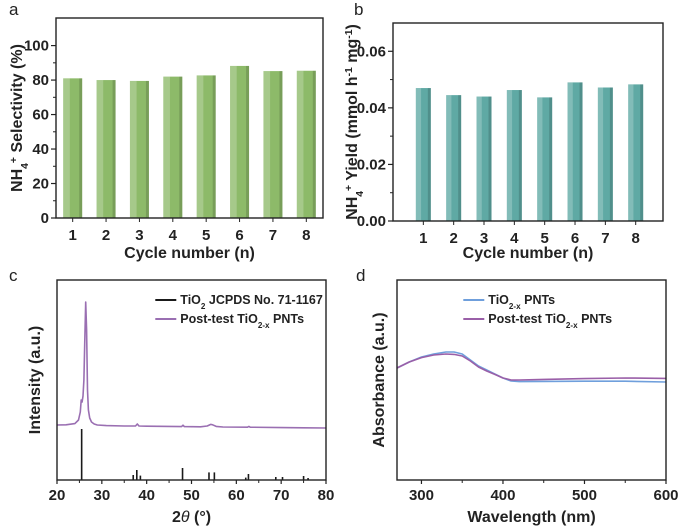 This screenshot has height=532, width=681. What do you see at coordinates (36, 46) in the screenshot?
I see `y-tick-label: 100` at bounding box center [36, 46].